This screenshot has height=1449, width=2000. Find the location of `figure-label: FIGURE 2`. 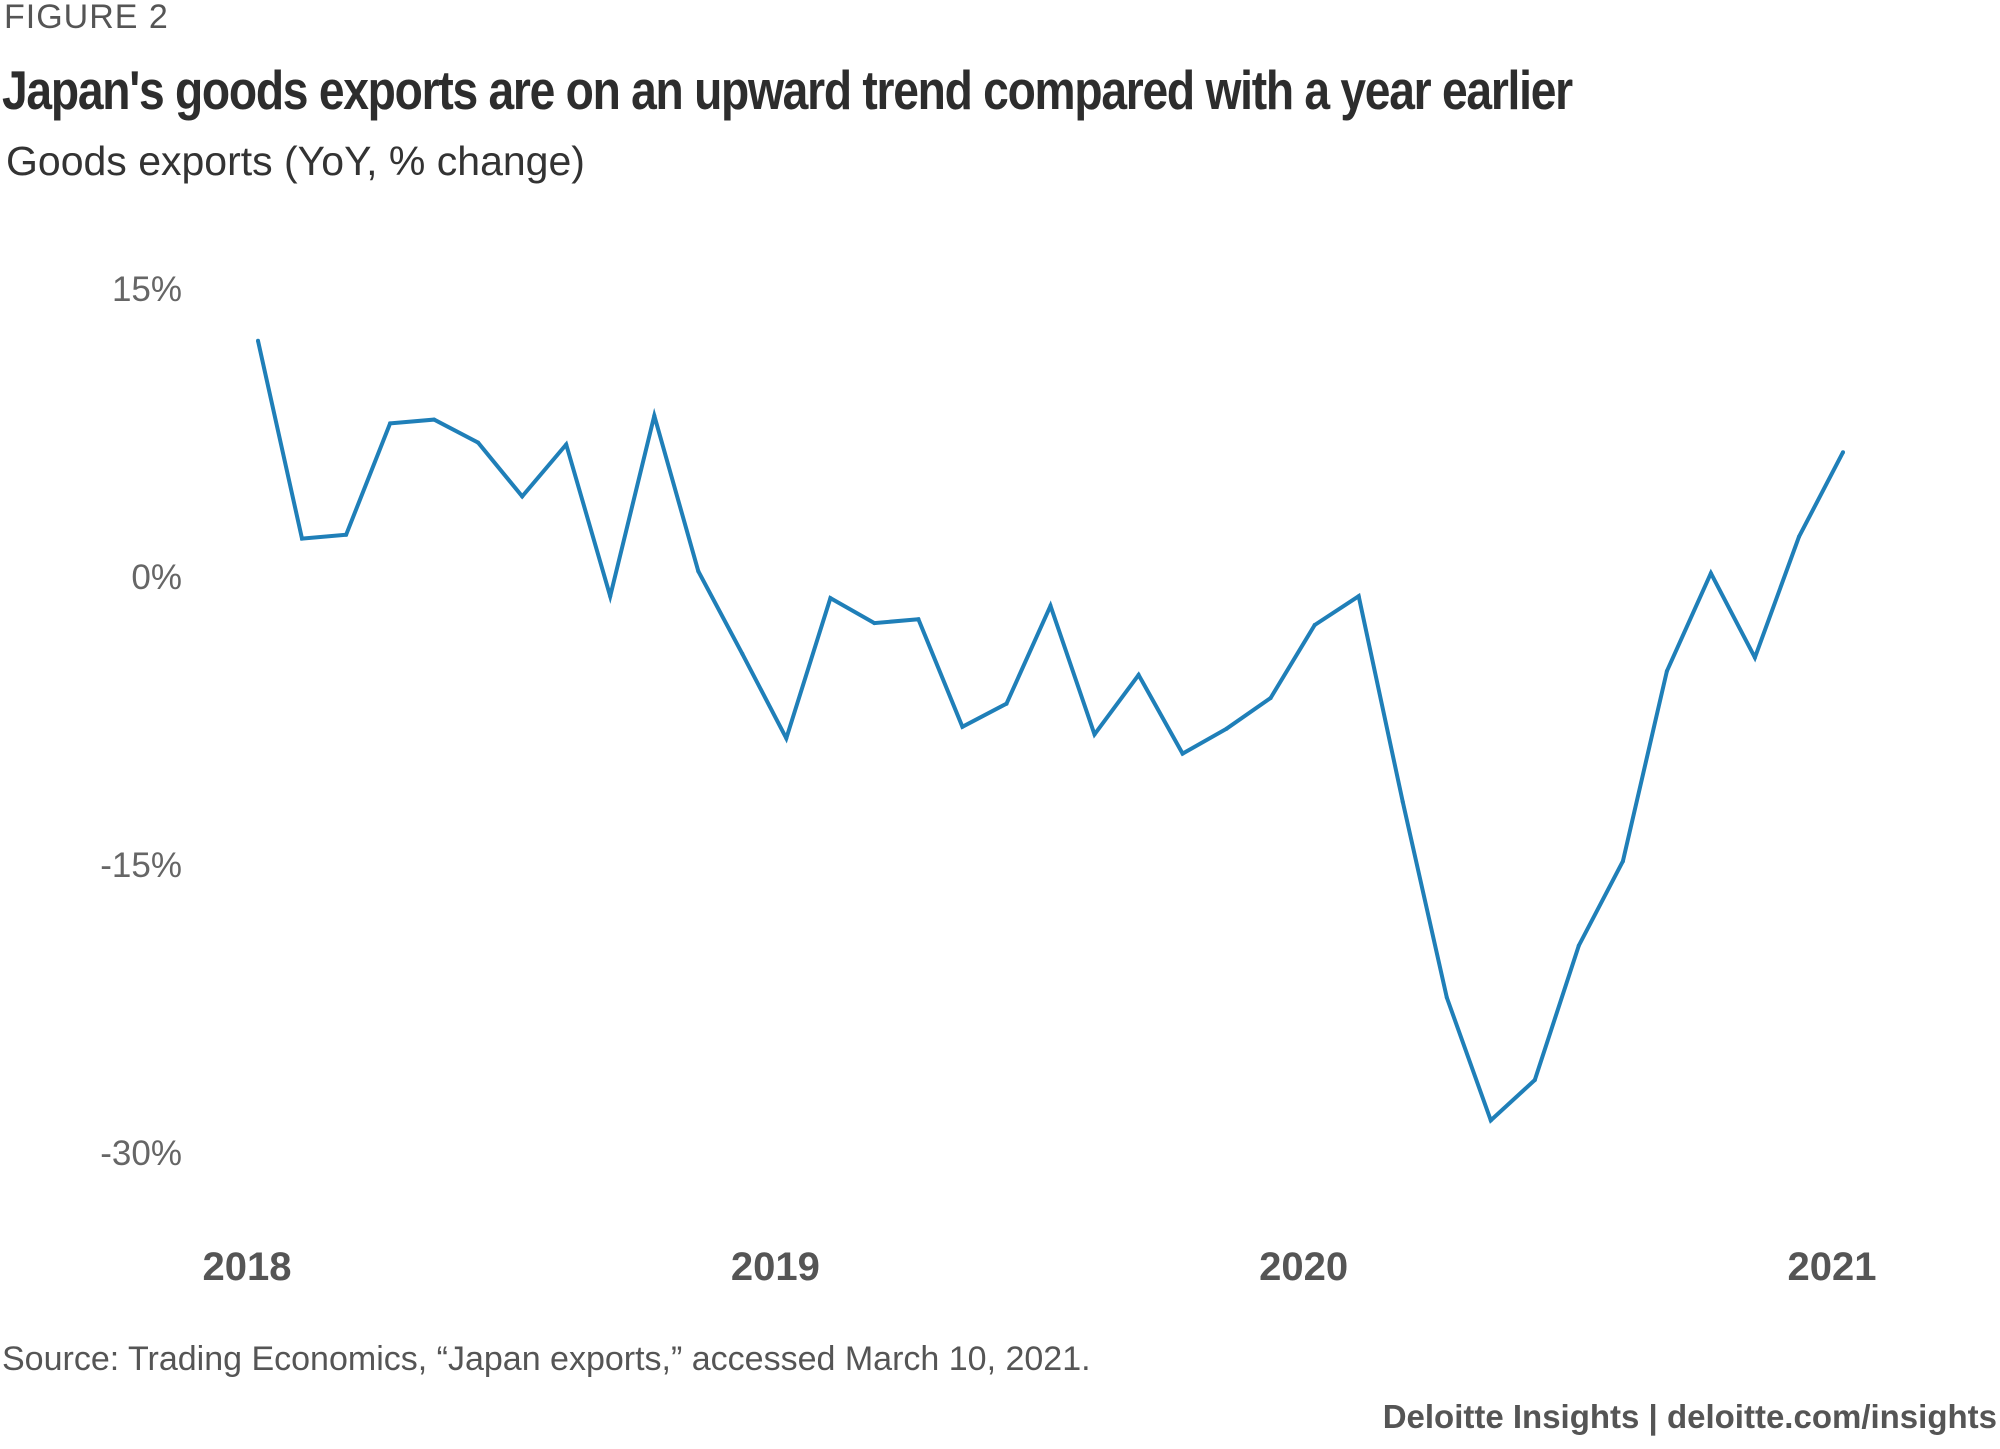

figure-label: FIGURE 2 is located at coordinates (86, 18).